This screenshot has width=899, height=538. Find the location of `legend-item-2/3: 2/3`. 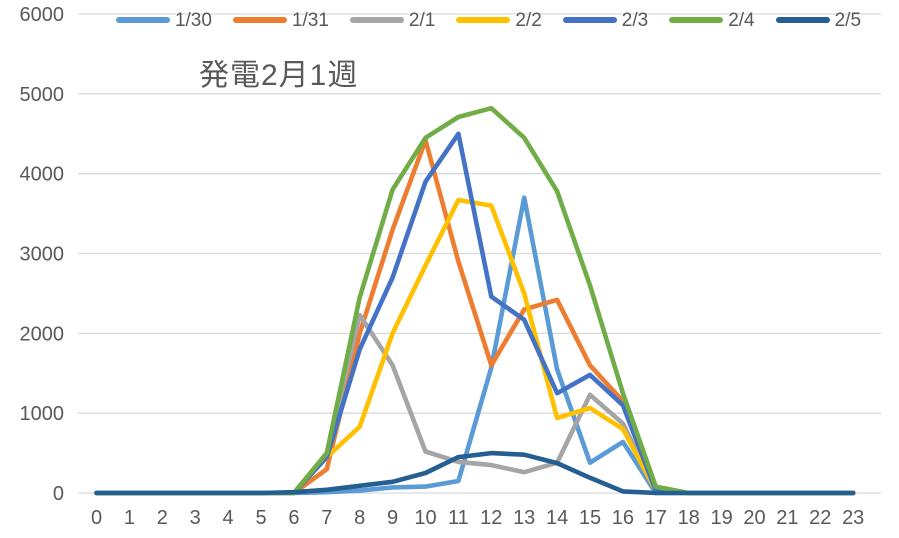

legend-item-2/3: 2/3 is located at coordinates (605, 20).